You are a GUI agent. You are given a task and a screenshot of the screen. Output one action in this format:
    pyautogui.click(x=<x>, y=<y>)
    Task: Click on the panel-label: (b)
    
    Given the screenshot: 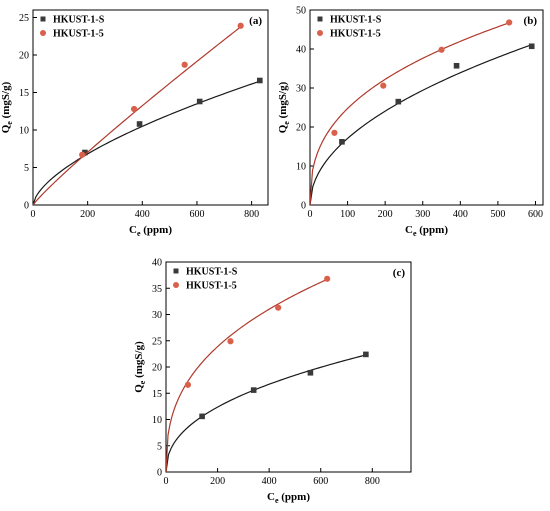 What is the action you would take?
    pyautogui.click(x=531, y=21)
    